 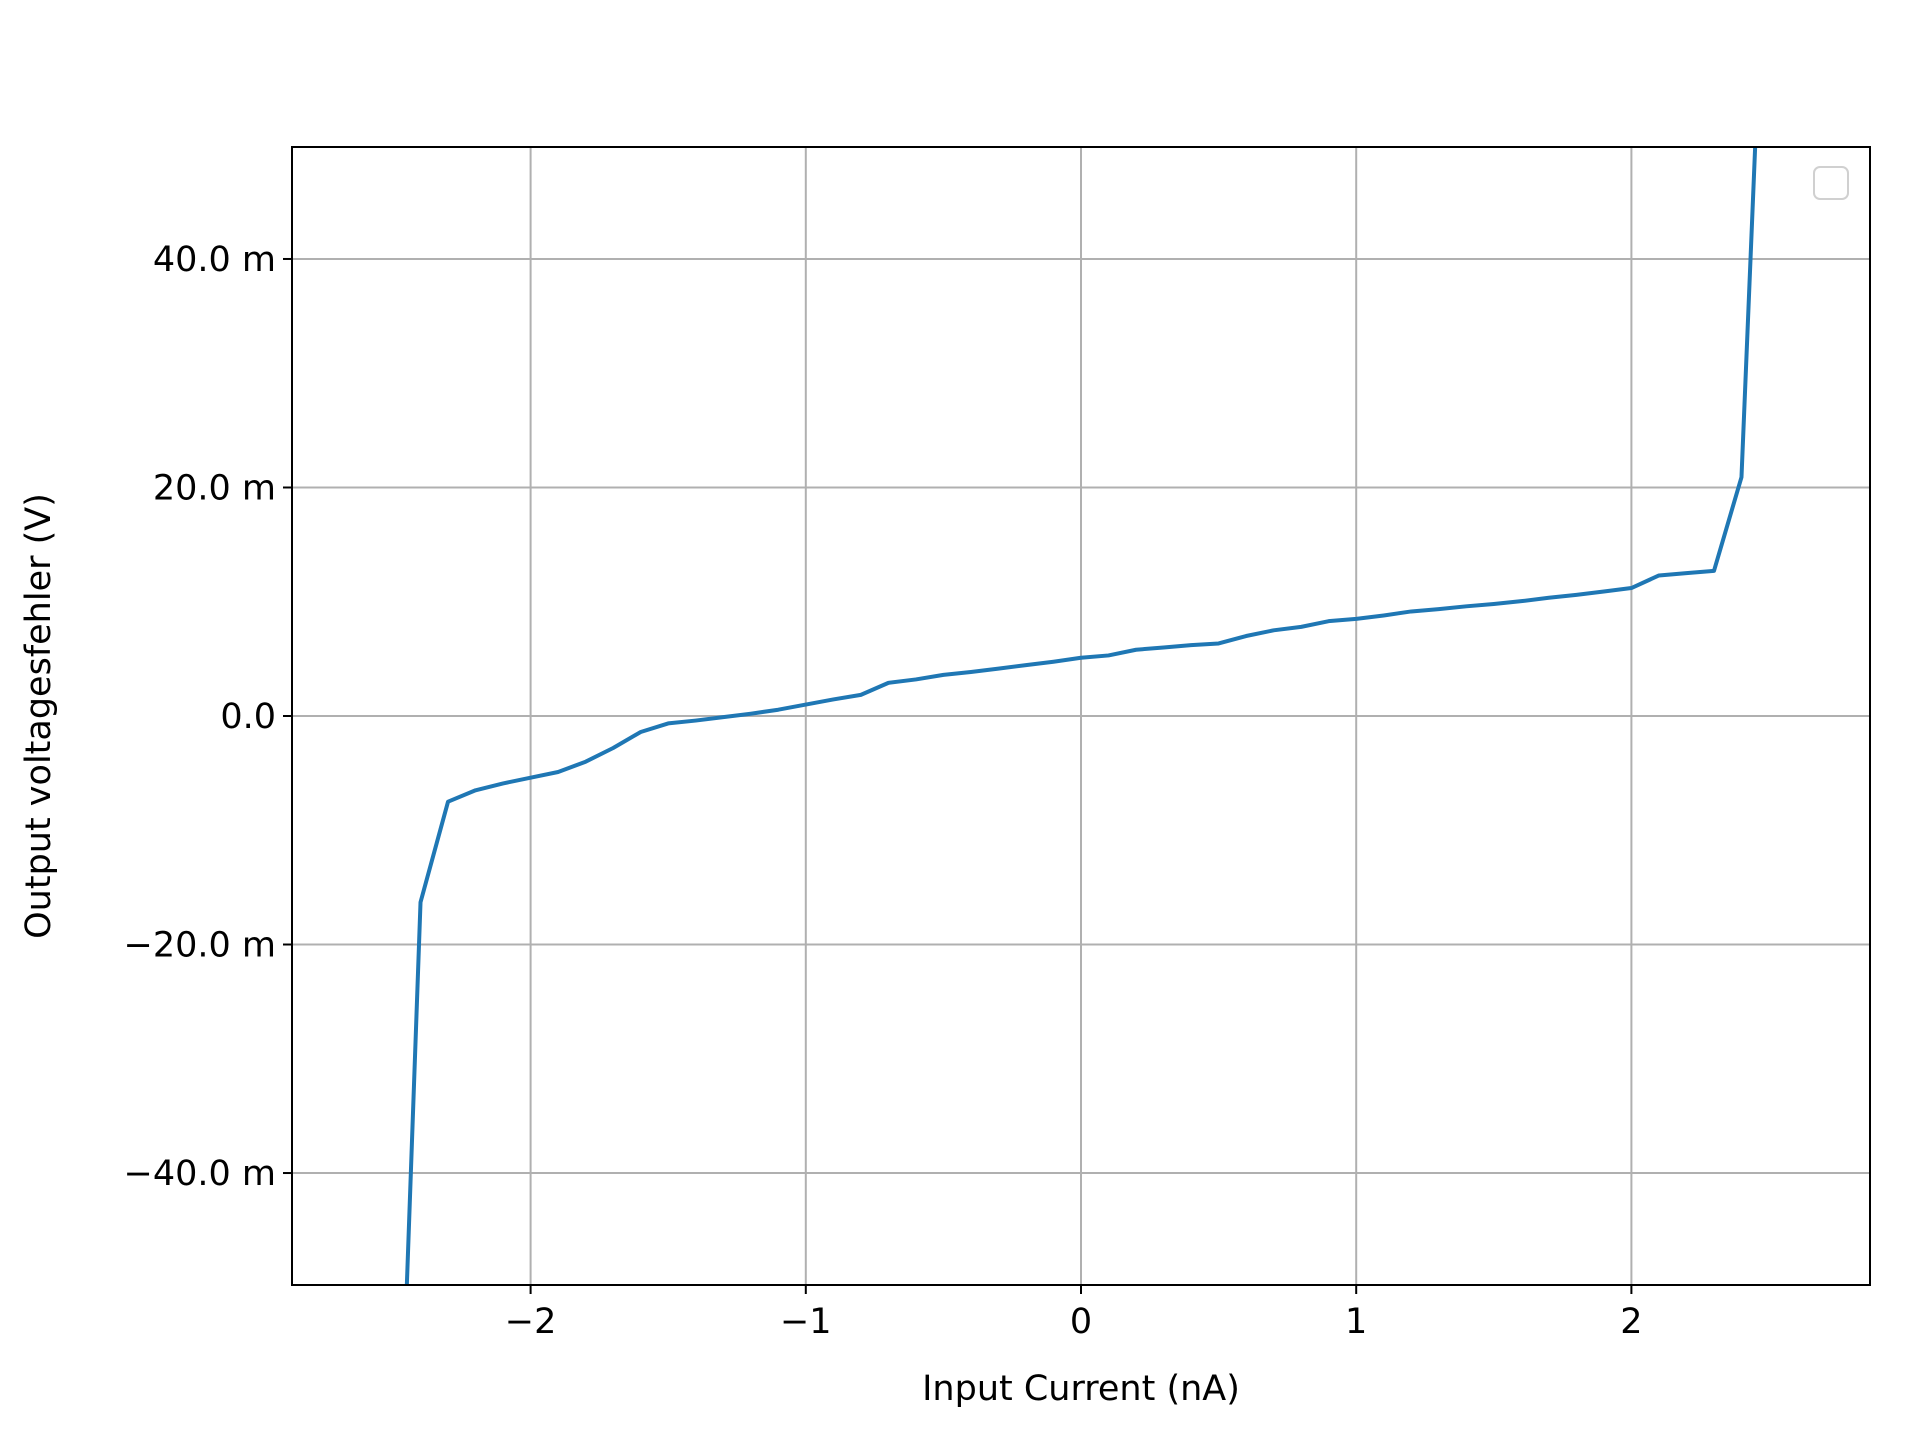 What do you see at coordinates (248, 717) in the screenshot?
I see `y-tick-label: 0.0` at bounding box center [248, 717].